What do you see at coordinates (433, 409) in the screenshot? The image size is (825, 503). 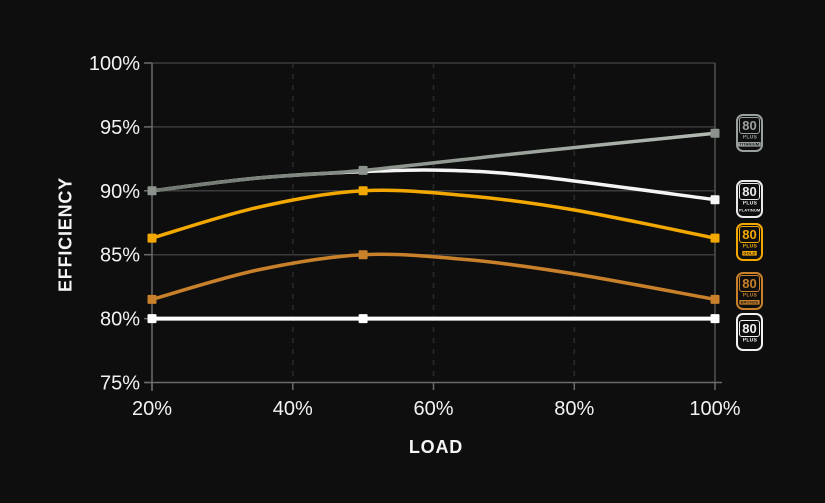 I see `x-tick-label: 60%` at bounding box center [433, 409].